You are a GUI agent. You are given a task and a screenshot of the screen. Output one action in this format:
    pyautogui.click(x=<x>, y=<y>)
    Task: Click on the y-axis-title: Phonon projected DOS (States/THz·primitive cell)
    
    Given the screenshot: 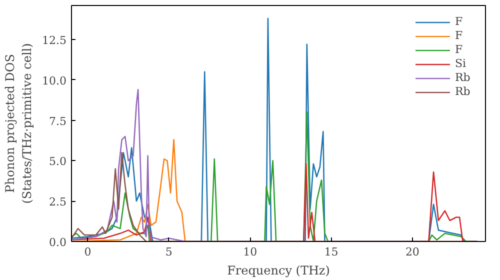 What is the action you would take?
    pyautogui.click(x=18, y=123)
    